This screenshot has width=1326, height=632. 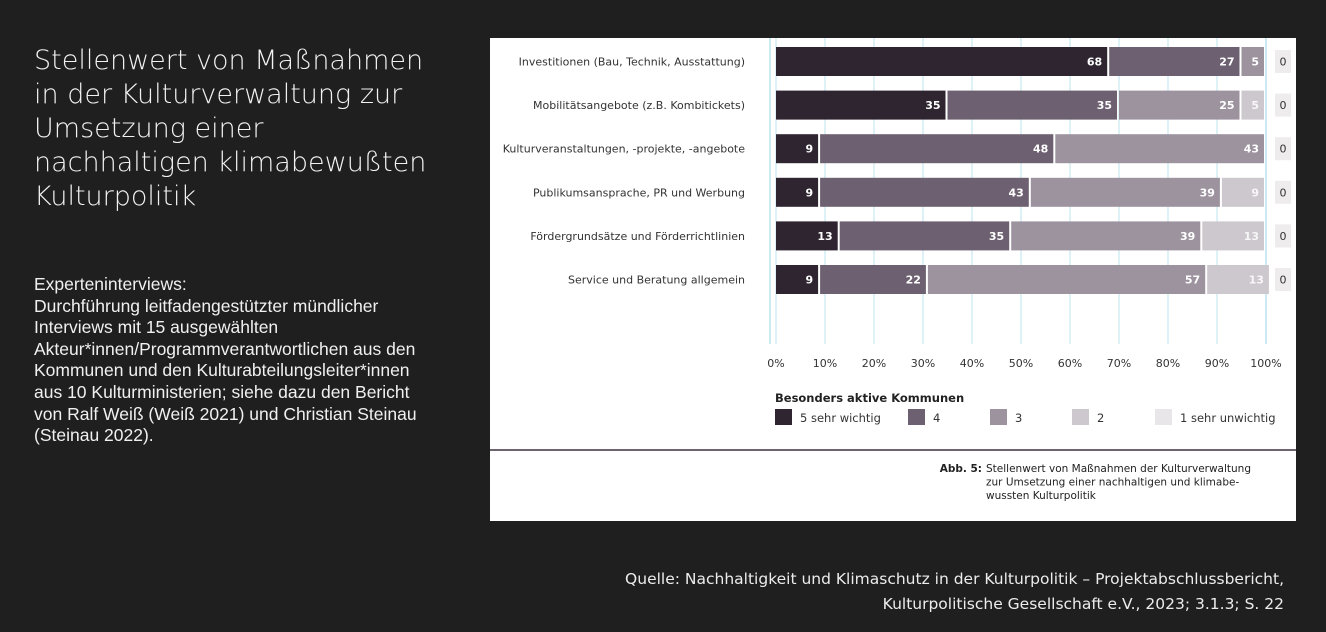 I want to click on legend-label: 1 sehr unwichtig, so click(x=1228, y=418).